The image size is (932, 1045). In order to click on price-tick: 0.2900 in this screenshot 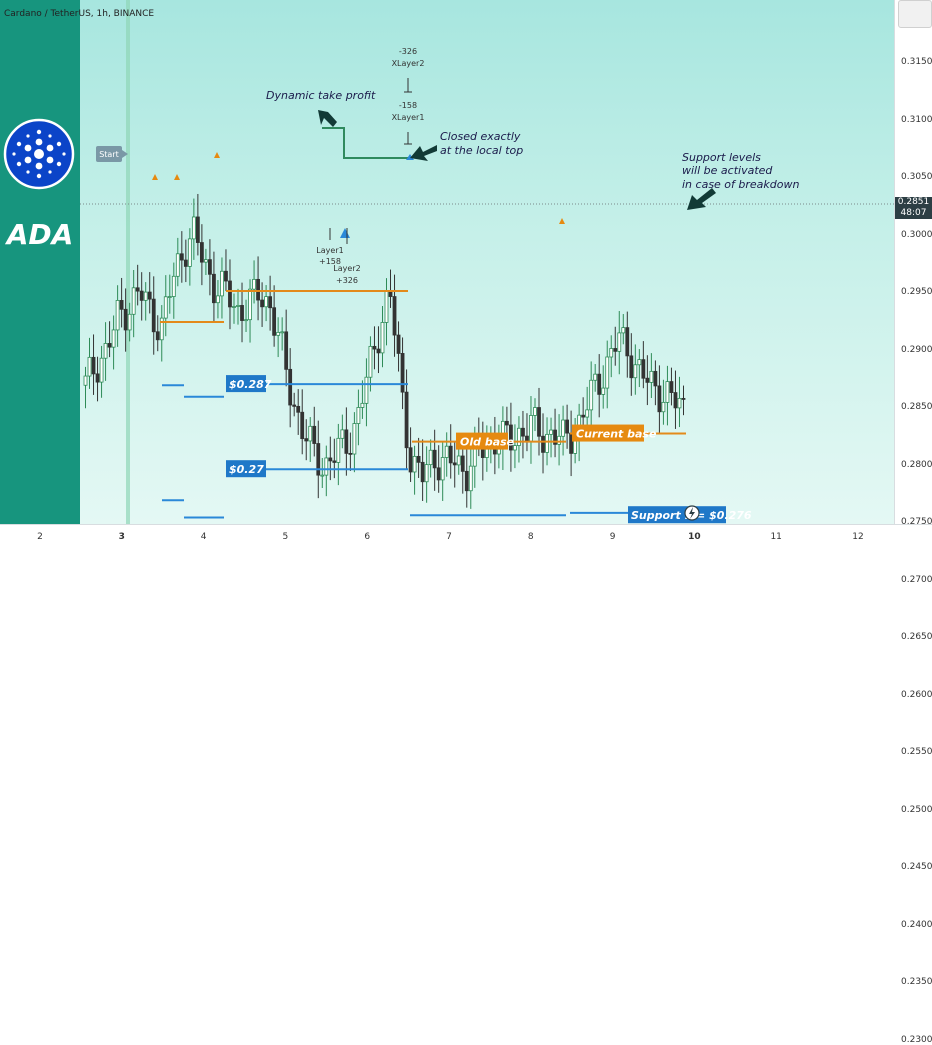, I will do `click(916, 349)`.